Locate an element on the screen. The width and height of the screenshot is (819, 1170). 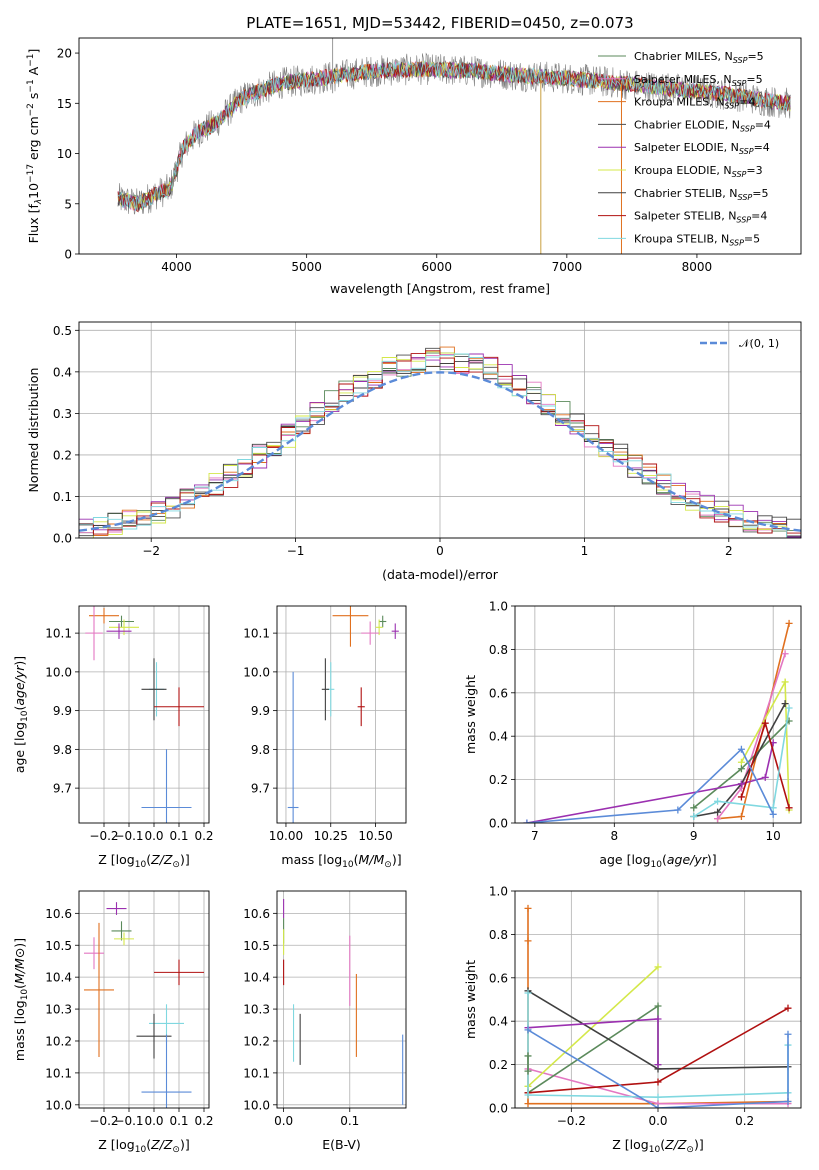
legend-label-name: Chabrier STELIB, N is located at coordinates (686, 193).